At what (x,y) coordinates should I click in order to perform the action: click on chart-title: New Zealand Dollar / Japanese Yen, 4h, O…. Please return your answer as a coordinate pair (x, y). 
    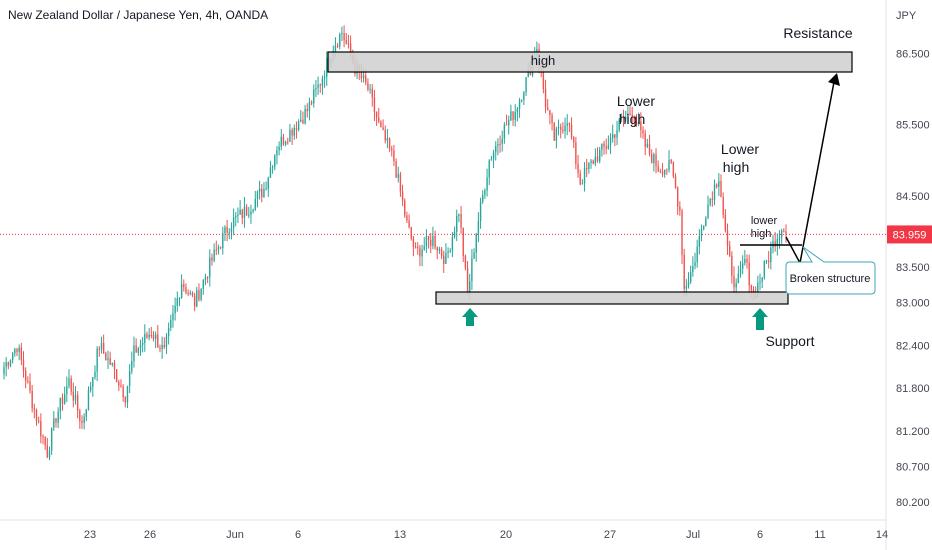
    Looking at the image, I should click on (138, 15).